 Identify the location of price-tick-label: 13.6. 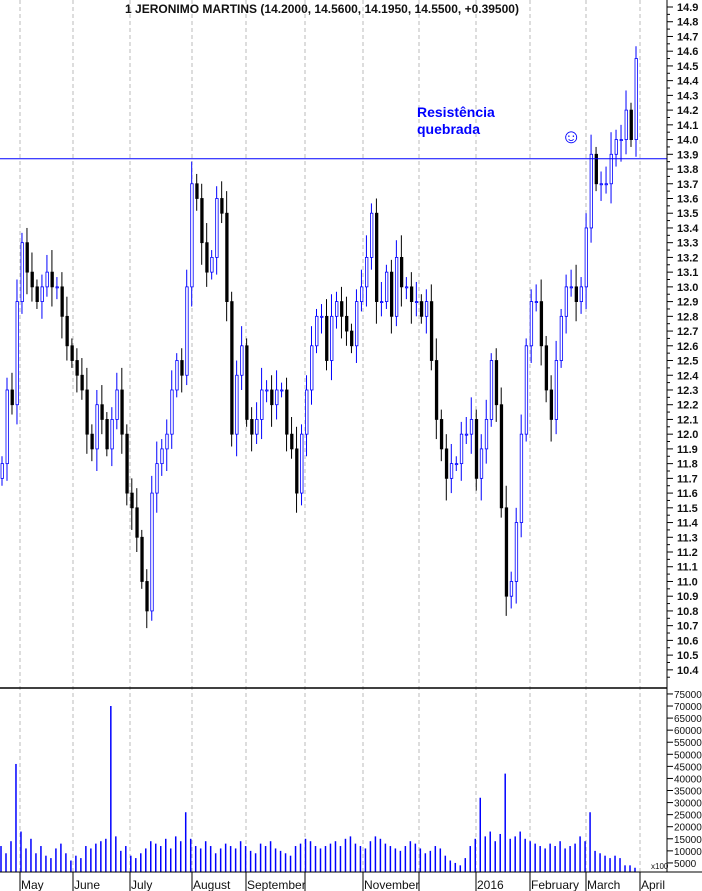
(687, 199).